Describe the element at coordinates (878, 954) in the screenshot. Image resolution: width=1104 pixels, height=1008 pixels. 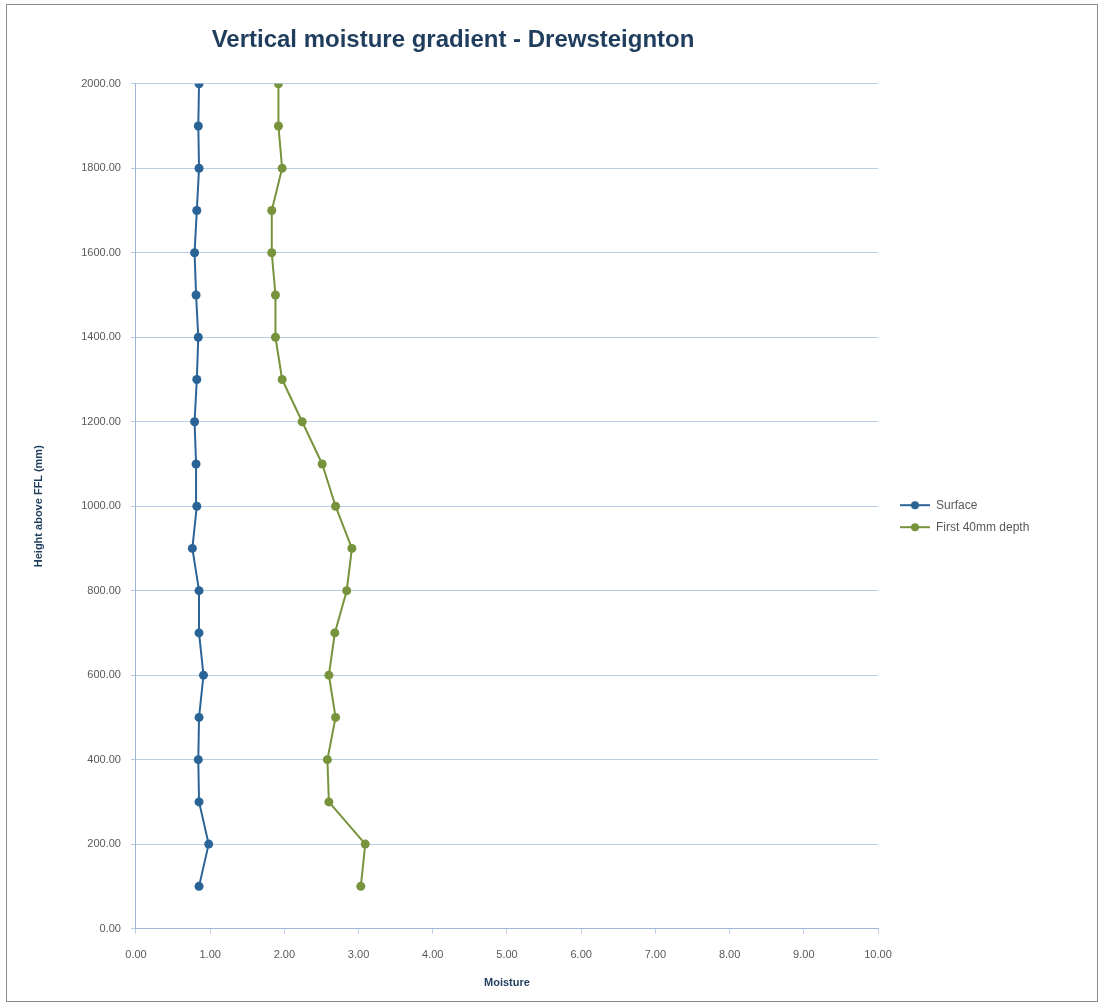
I see `x-tick-label: 10.00` at that location.